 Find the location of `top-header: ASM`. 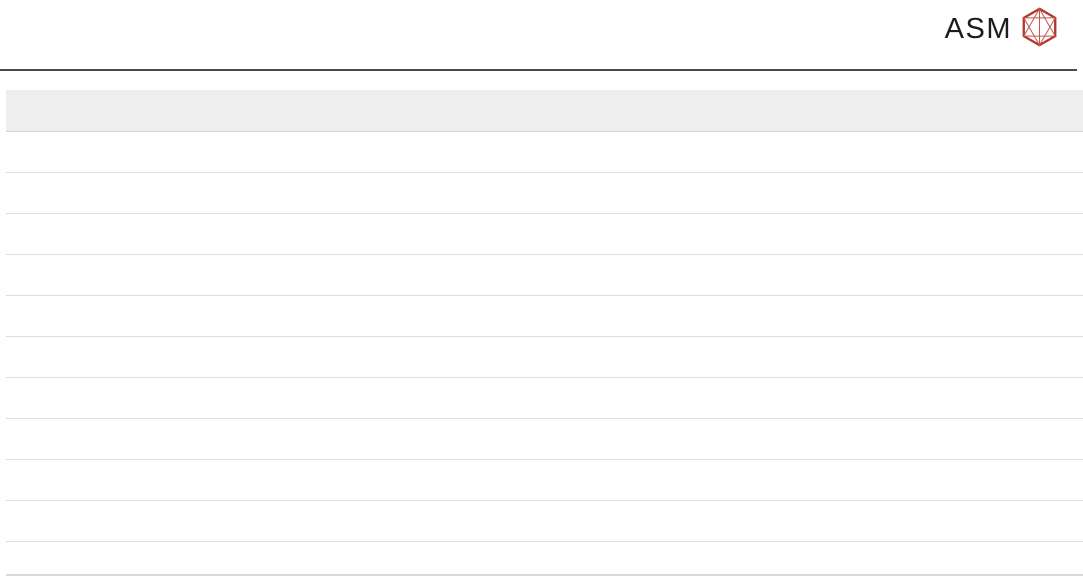

top-header: ASM is located at coordinates (541, 34).